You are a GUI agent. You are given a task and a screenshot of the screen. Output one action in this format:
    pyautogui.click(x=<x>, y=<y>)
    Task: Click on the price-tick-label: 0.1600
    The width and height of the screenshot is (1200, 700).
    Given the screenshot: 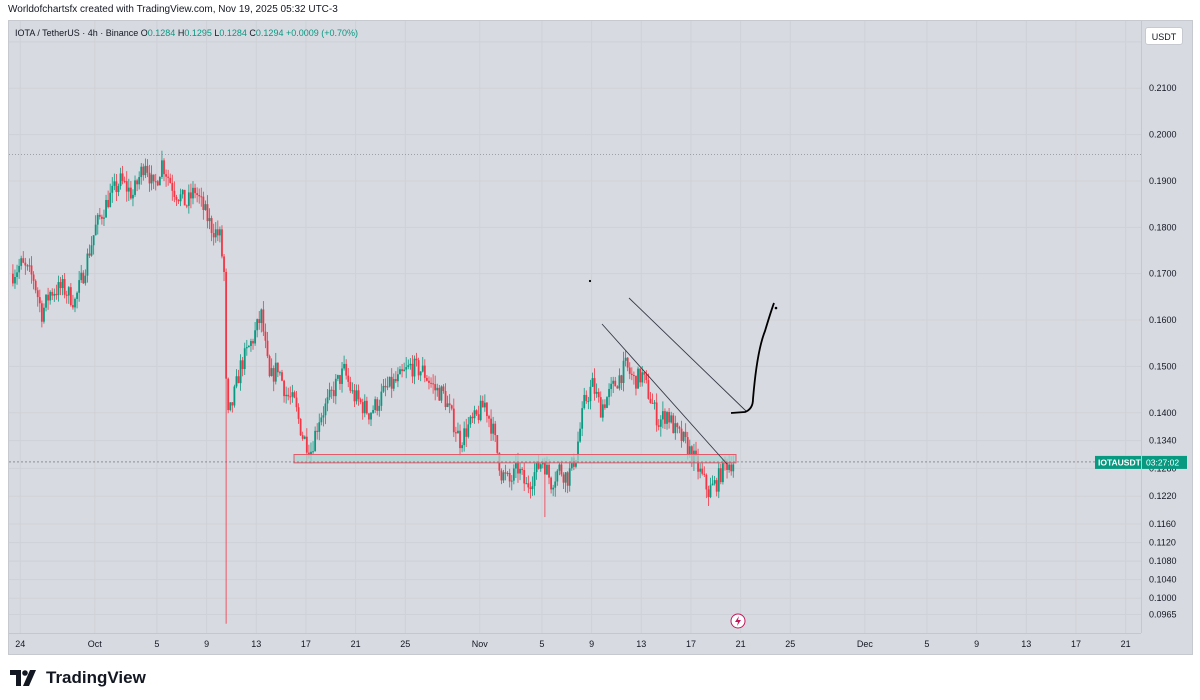 What is the action you would take?
    pyautogui.click(x=1163, y=320)
    